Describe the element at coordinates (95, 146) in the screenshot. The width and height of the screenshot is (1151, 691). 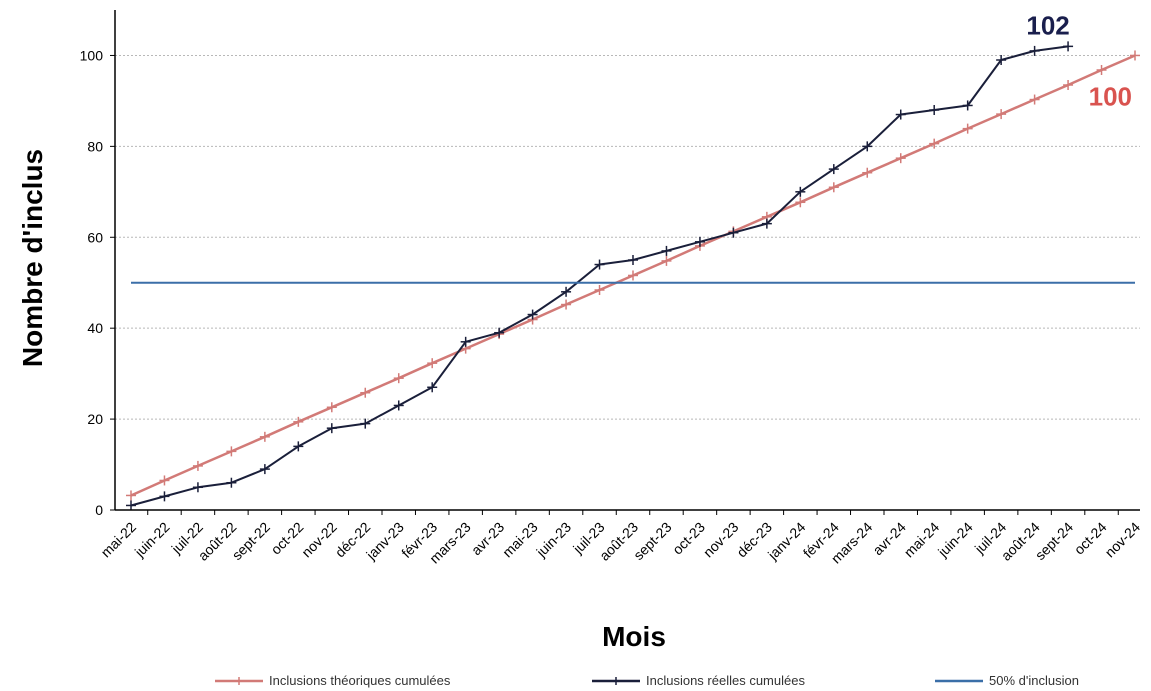
I see `y-tick-label: 80` at that location.